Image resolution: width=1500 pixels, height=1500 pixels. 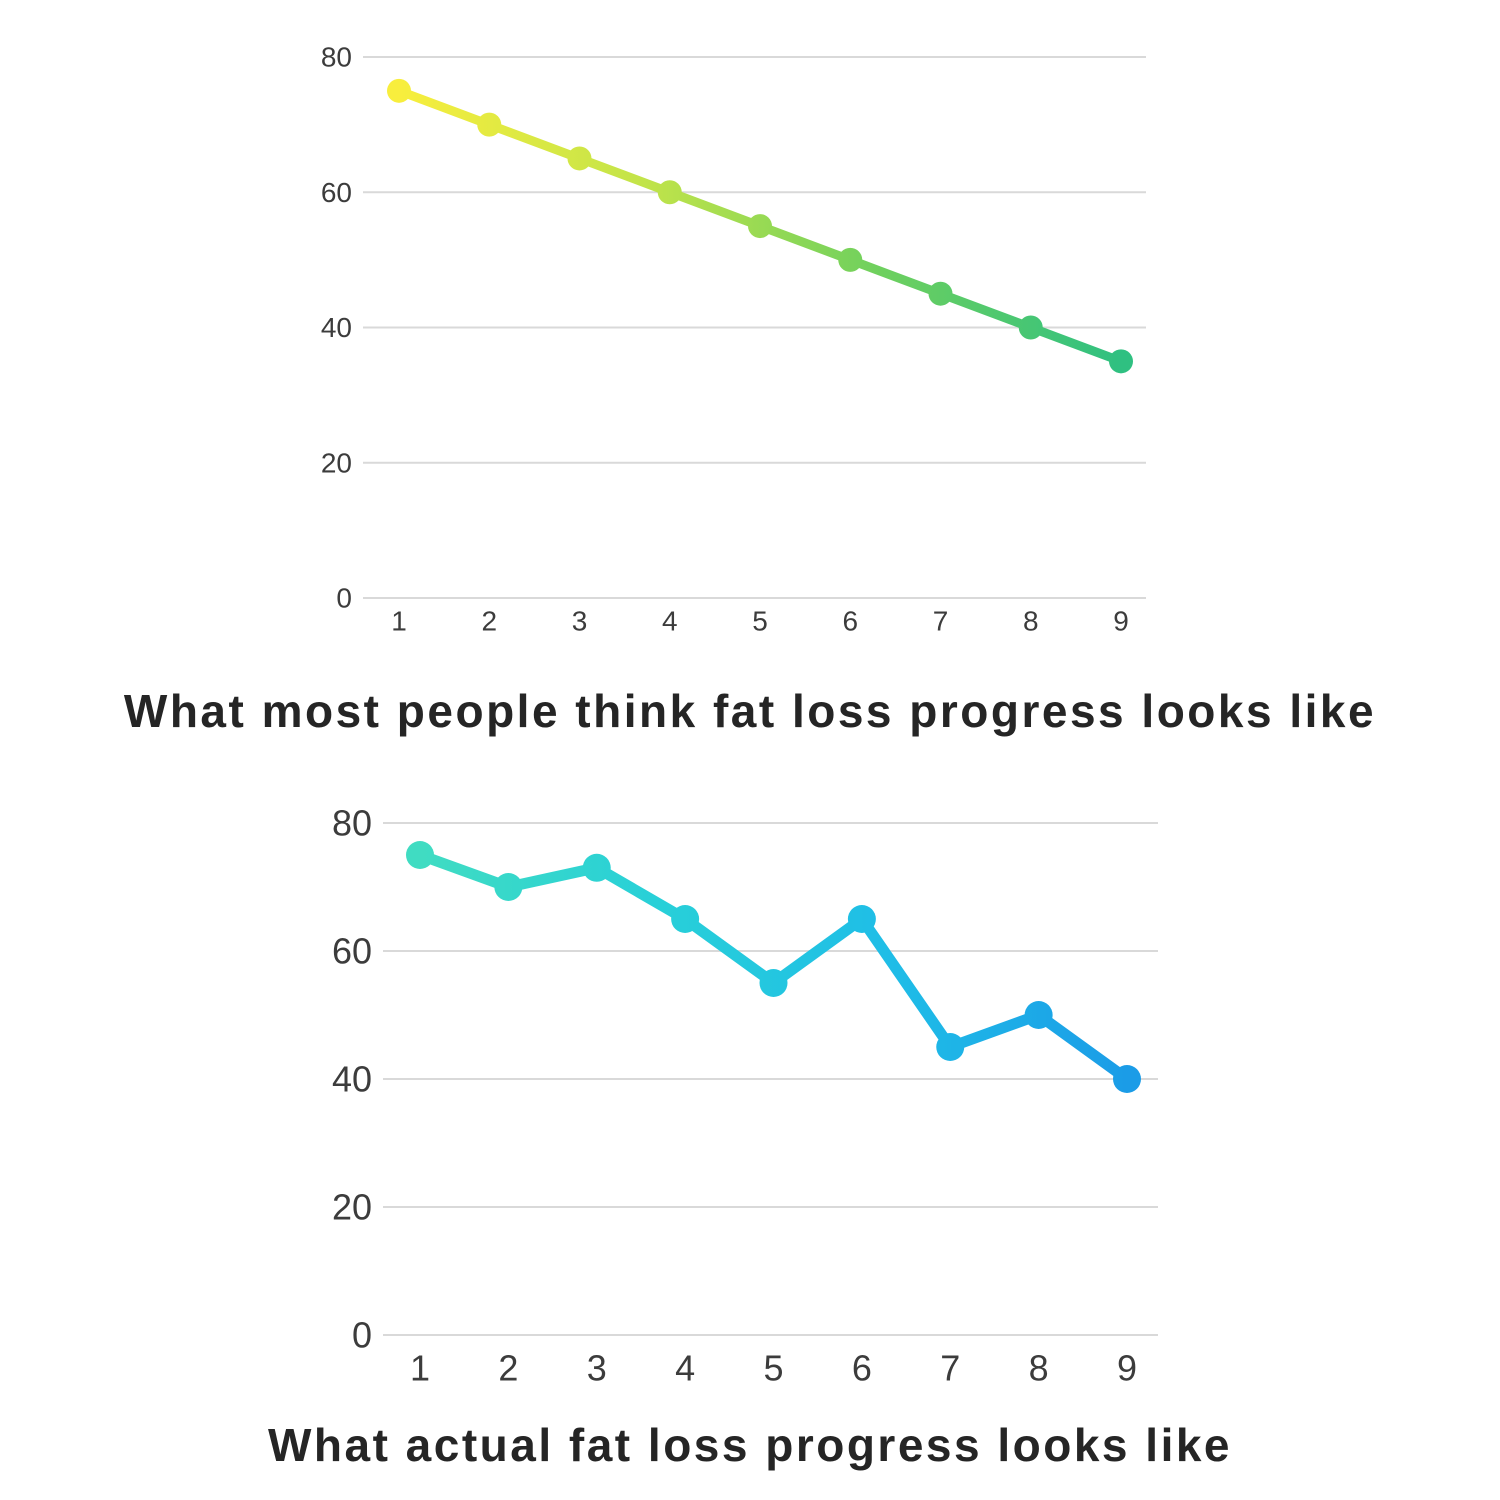 What do you see at coordinates (750, 1445) in the screenshot?
I see `reality-chart-caption: What actual fat loss progress looks like` at bounding box center [750, 1445].